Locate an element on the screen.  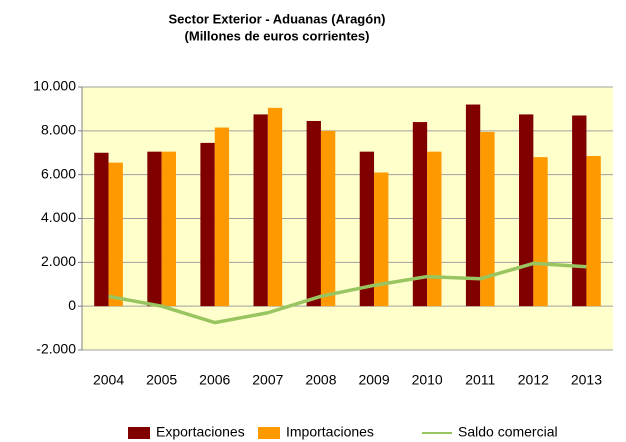
y-tick-label: 4.000 is located at coordinates (58, 217).